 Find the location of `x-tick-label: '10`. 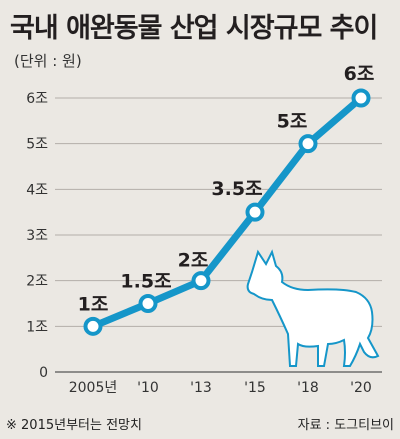

x-tick-label: '10 is located at coordinates (148, 388).